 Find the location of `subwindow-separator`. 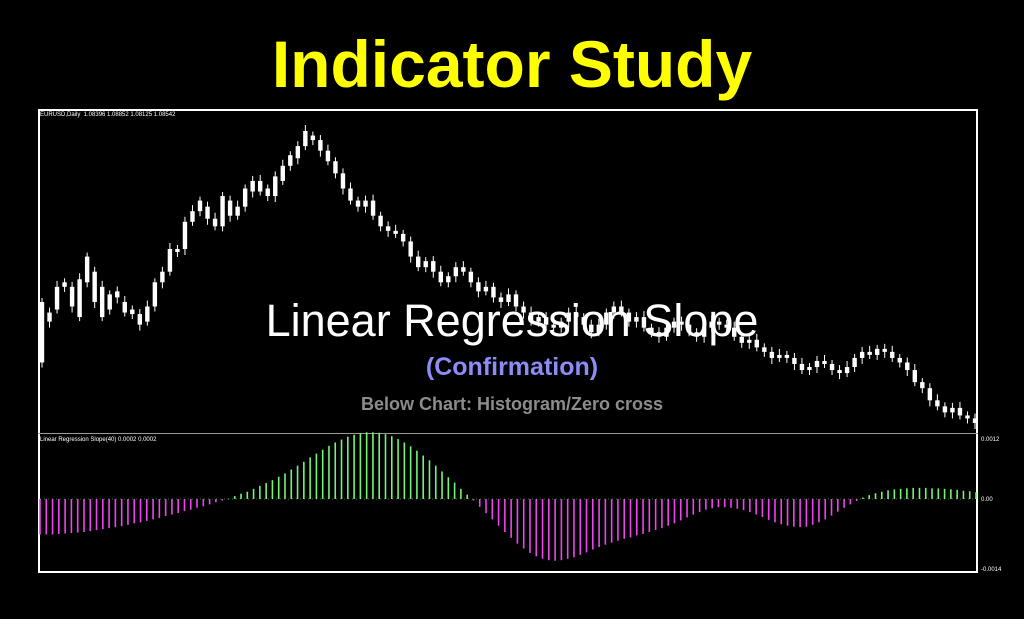

subwindow-separator is located at coordinates (508, 433).